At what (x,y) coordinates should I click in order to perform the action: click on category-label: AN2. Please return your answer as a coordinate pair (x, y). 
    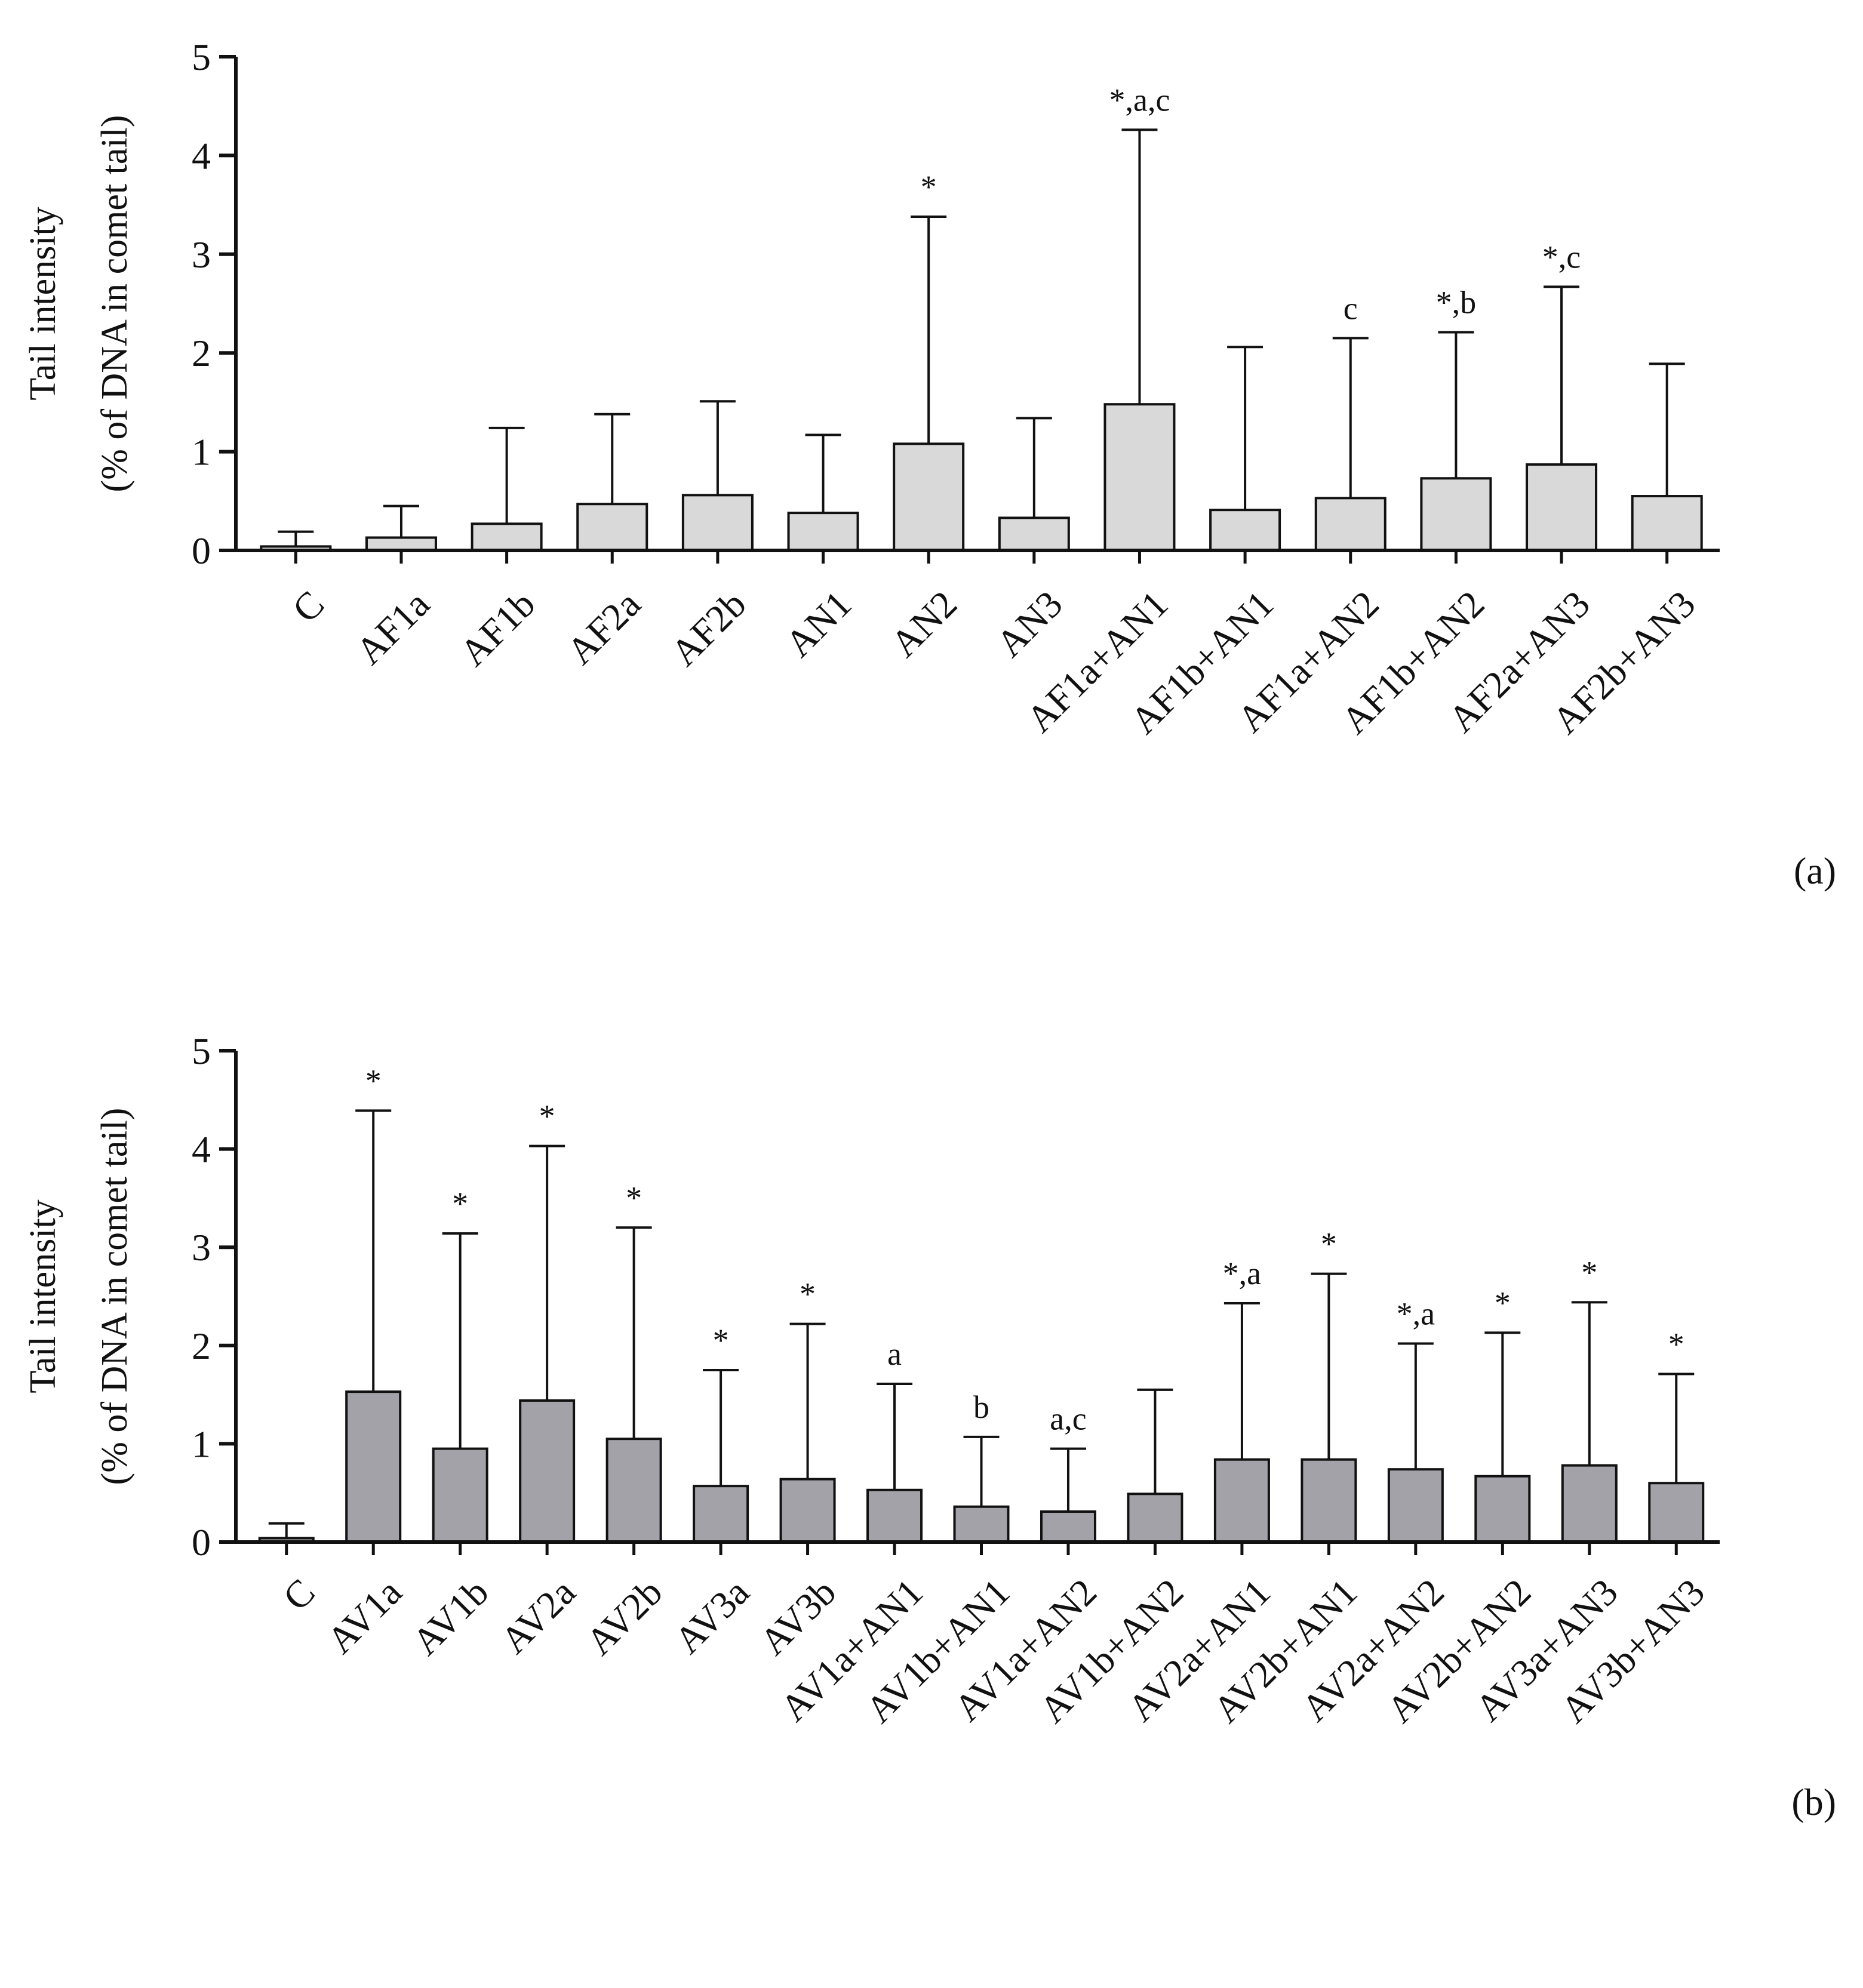
    Looking at the image, I should click on (924, 624).